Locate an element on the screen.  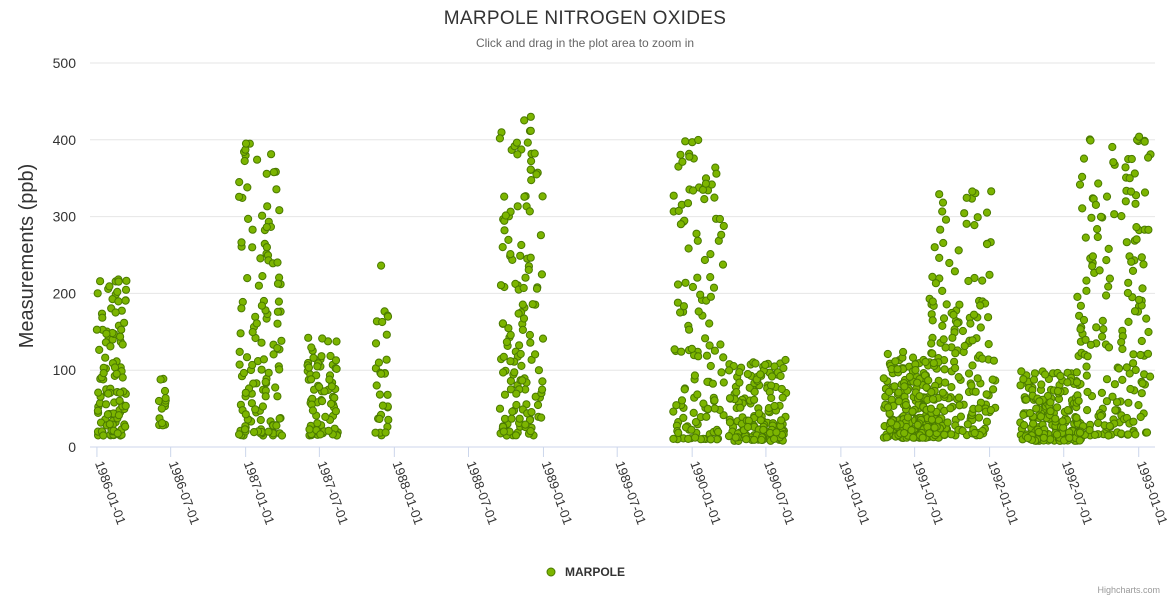
legend-item-marpole: MARPOLE is located at coordinates (595, 572).